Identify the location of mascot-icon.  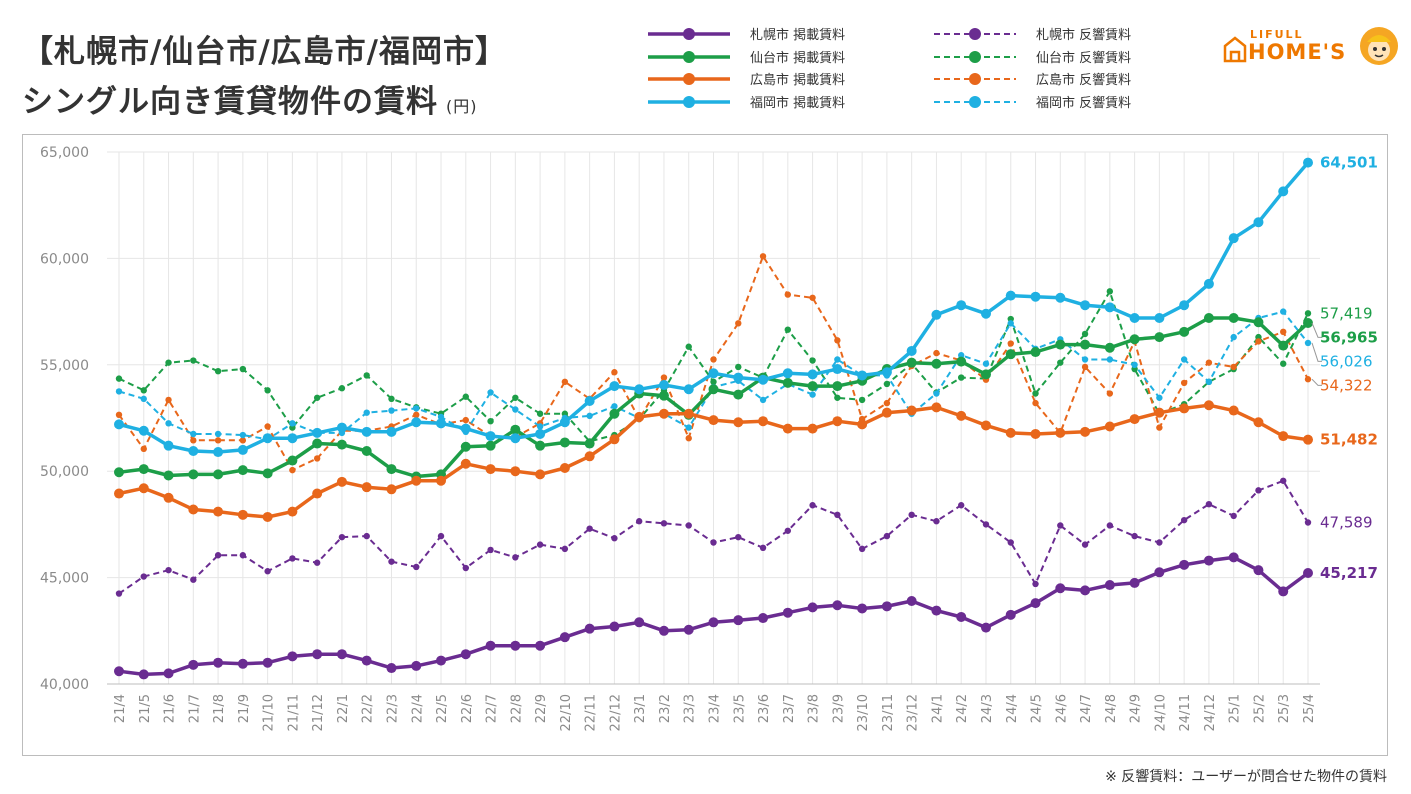
(1379, 46).